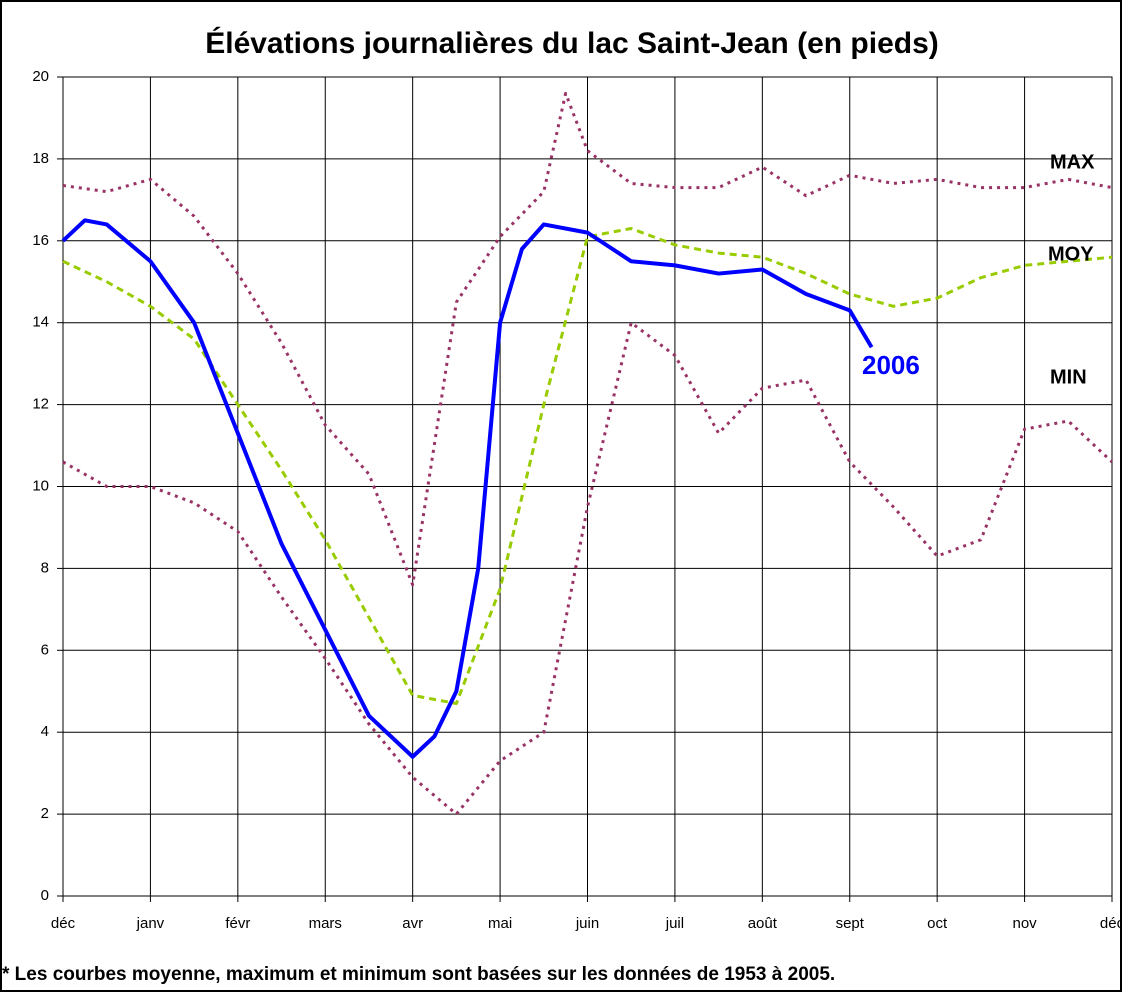 The width and height of the screenshot is (1122, 992). What do you see at coordinates (40, 485) in the screenshot?
I see `y-tick-label: 10` at bounding box center [40, 485].